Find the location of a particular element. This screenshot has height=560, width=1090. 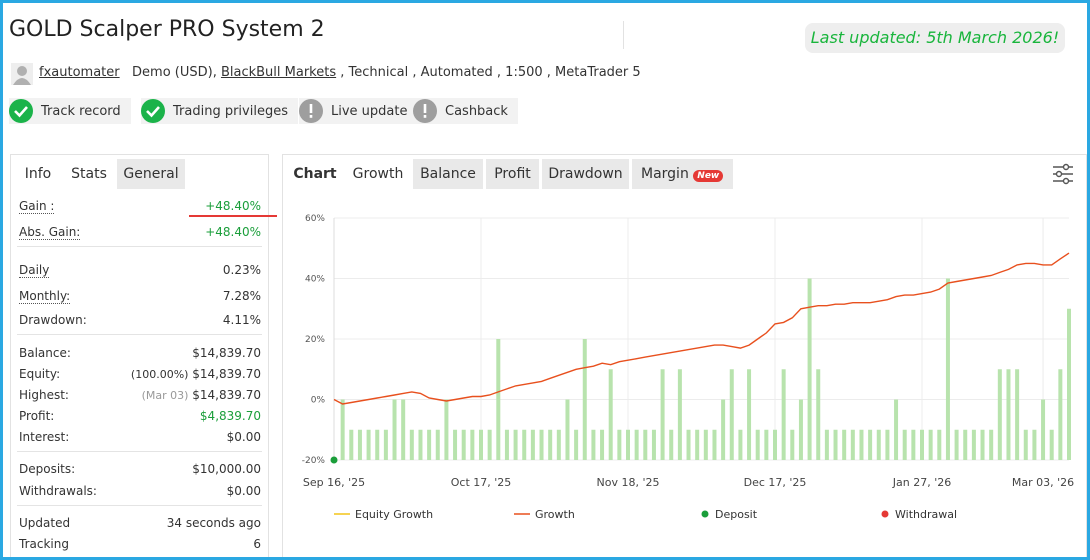

user-link: fxautomater is located at coordinates (79, 72).